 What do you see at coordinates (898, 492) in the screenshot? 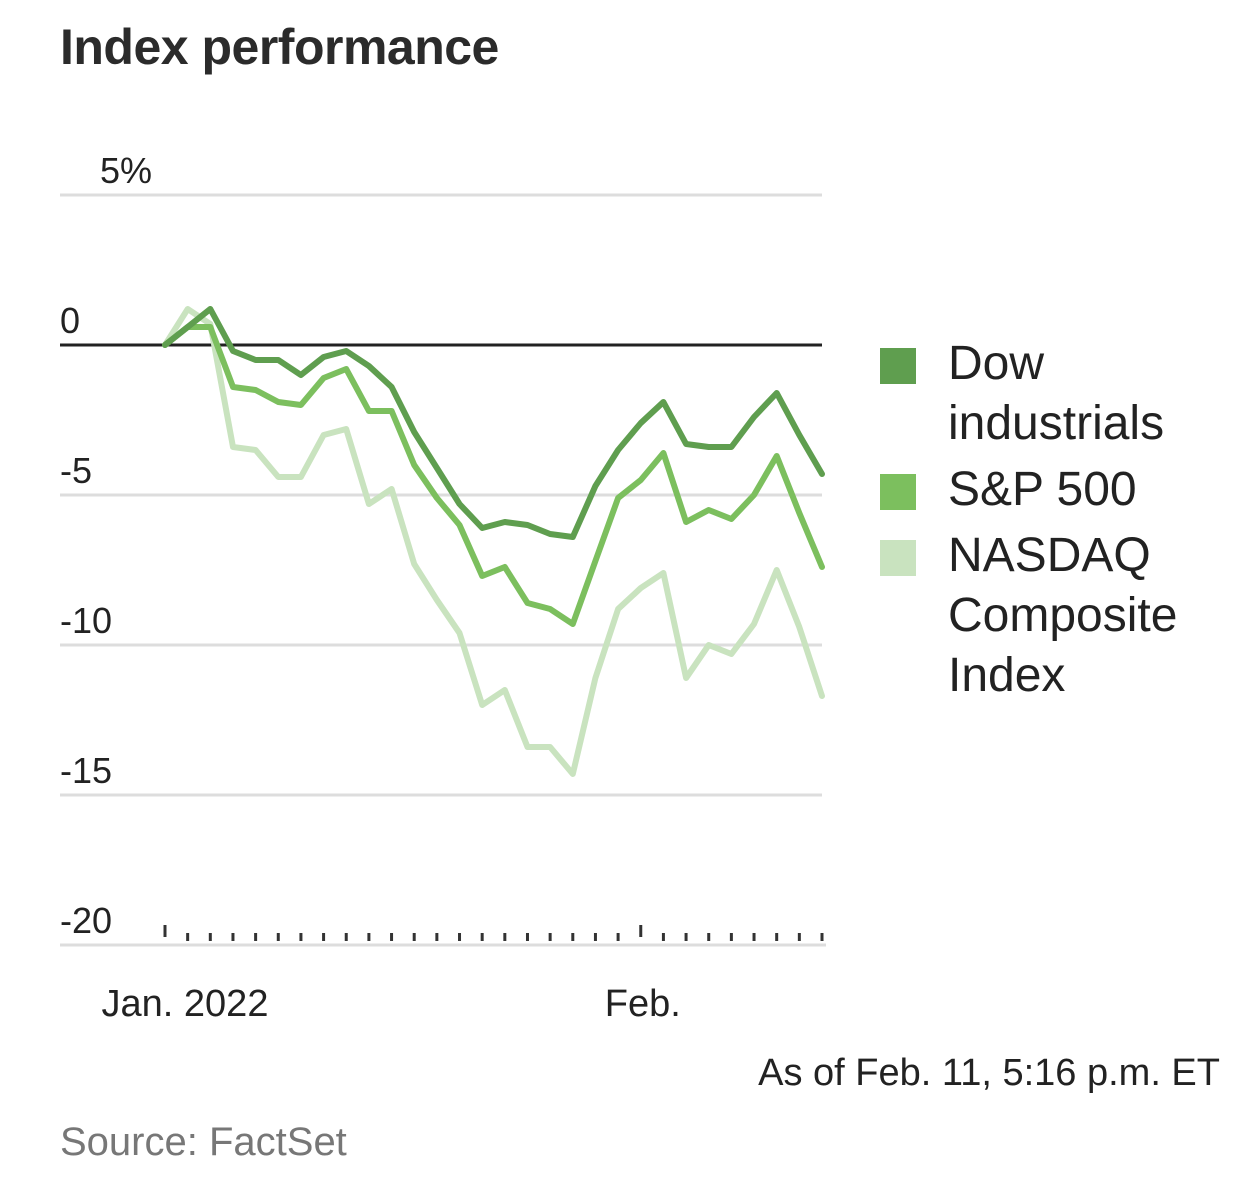
I see `legend-swatch-sp500` at bounding box center [898, 492].